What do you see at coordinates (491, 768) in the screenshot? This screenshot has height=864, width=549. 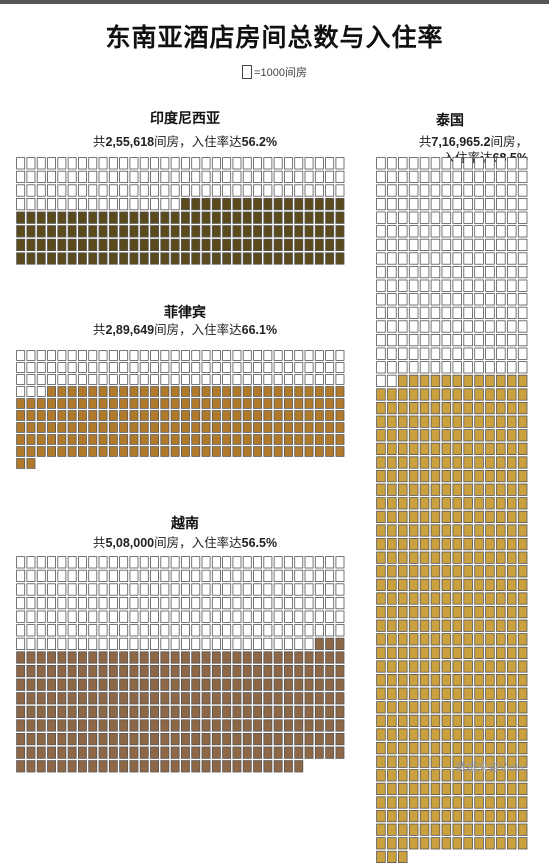 I see `data-source: 数据来自Videc` at bounding box center [491, 768].